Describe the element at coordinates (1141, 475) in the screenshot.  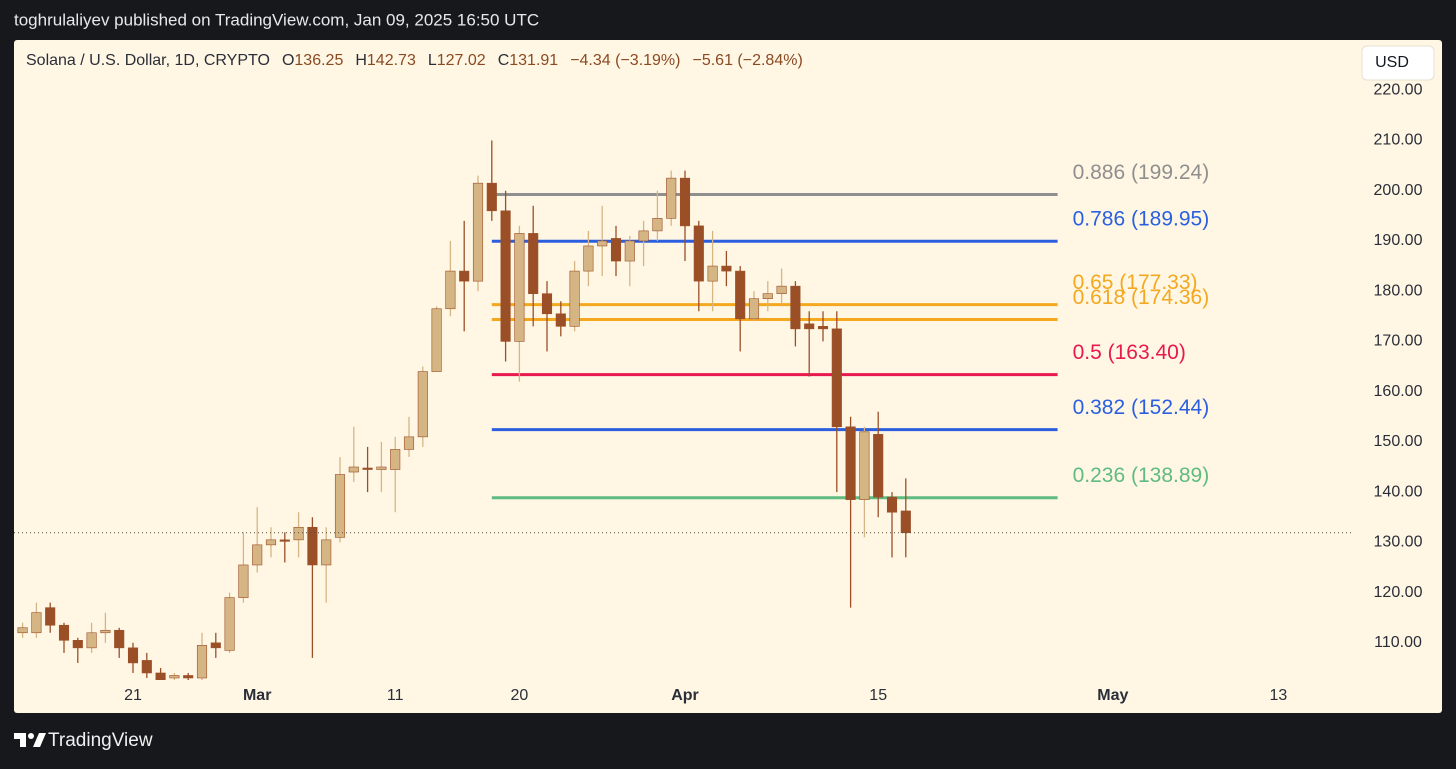
I see `fib-label: 0.236 (138.89)` at that location.